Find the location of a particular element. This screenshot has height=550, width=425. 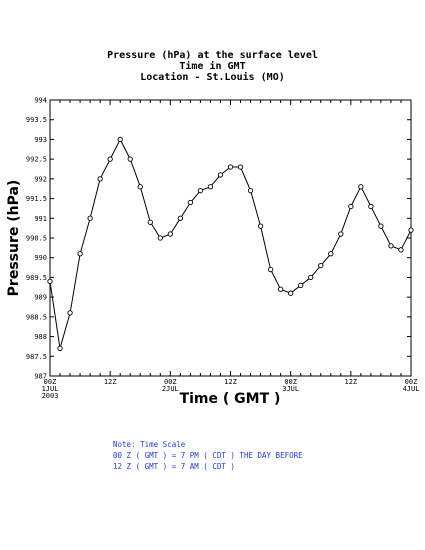

y-tick-label: 987.5 is located at coordinates (36, 357).